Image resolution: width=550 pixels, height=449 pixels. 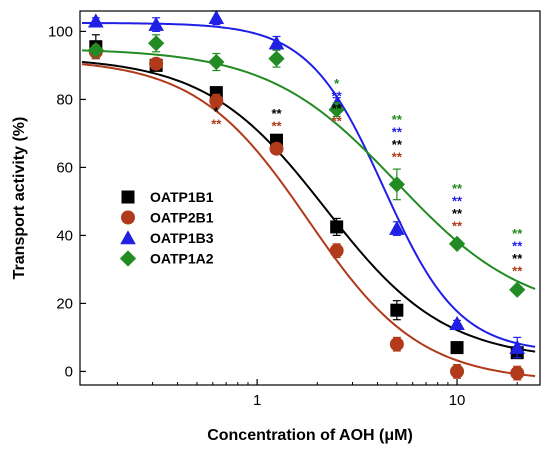 I want to click on x-tick-label: 1, so click(x=257, y=400).